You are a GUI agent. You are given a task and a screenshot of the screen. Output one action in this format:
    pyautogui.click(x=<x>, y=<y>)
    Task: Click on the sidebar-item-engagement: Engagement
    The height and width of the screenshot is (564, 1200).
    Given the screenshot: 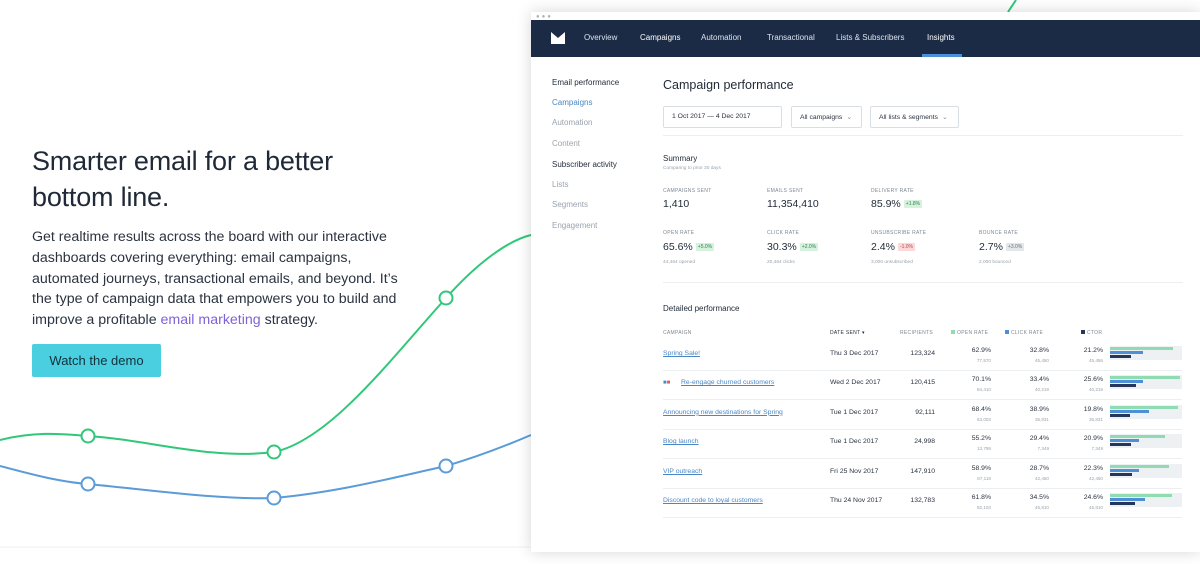 What is the action you would take?
    pyautogui.click(x=575, y=225)
    